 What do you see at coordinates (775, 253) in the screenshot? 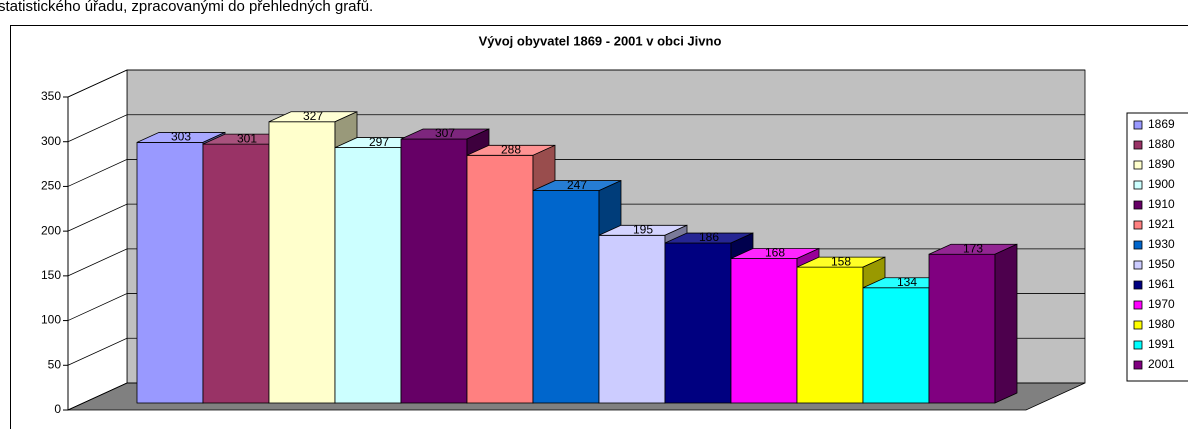
I see `value-label: 168` at bounding box center [775, 253].